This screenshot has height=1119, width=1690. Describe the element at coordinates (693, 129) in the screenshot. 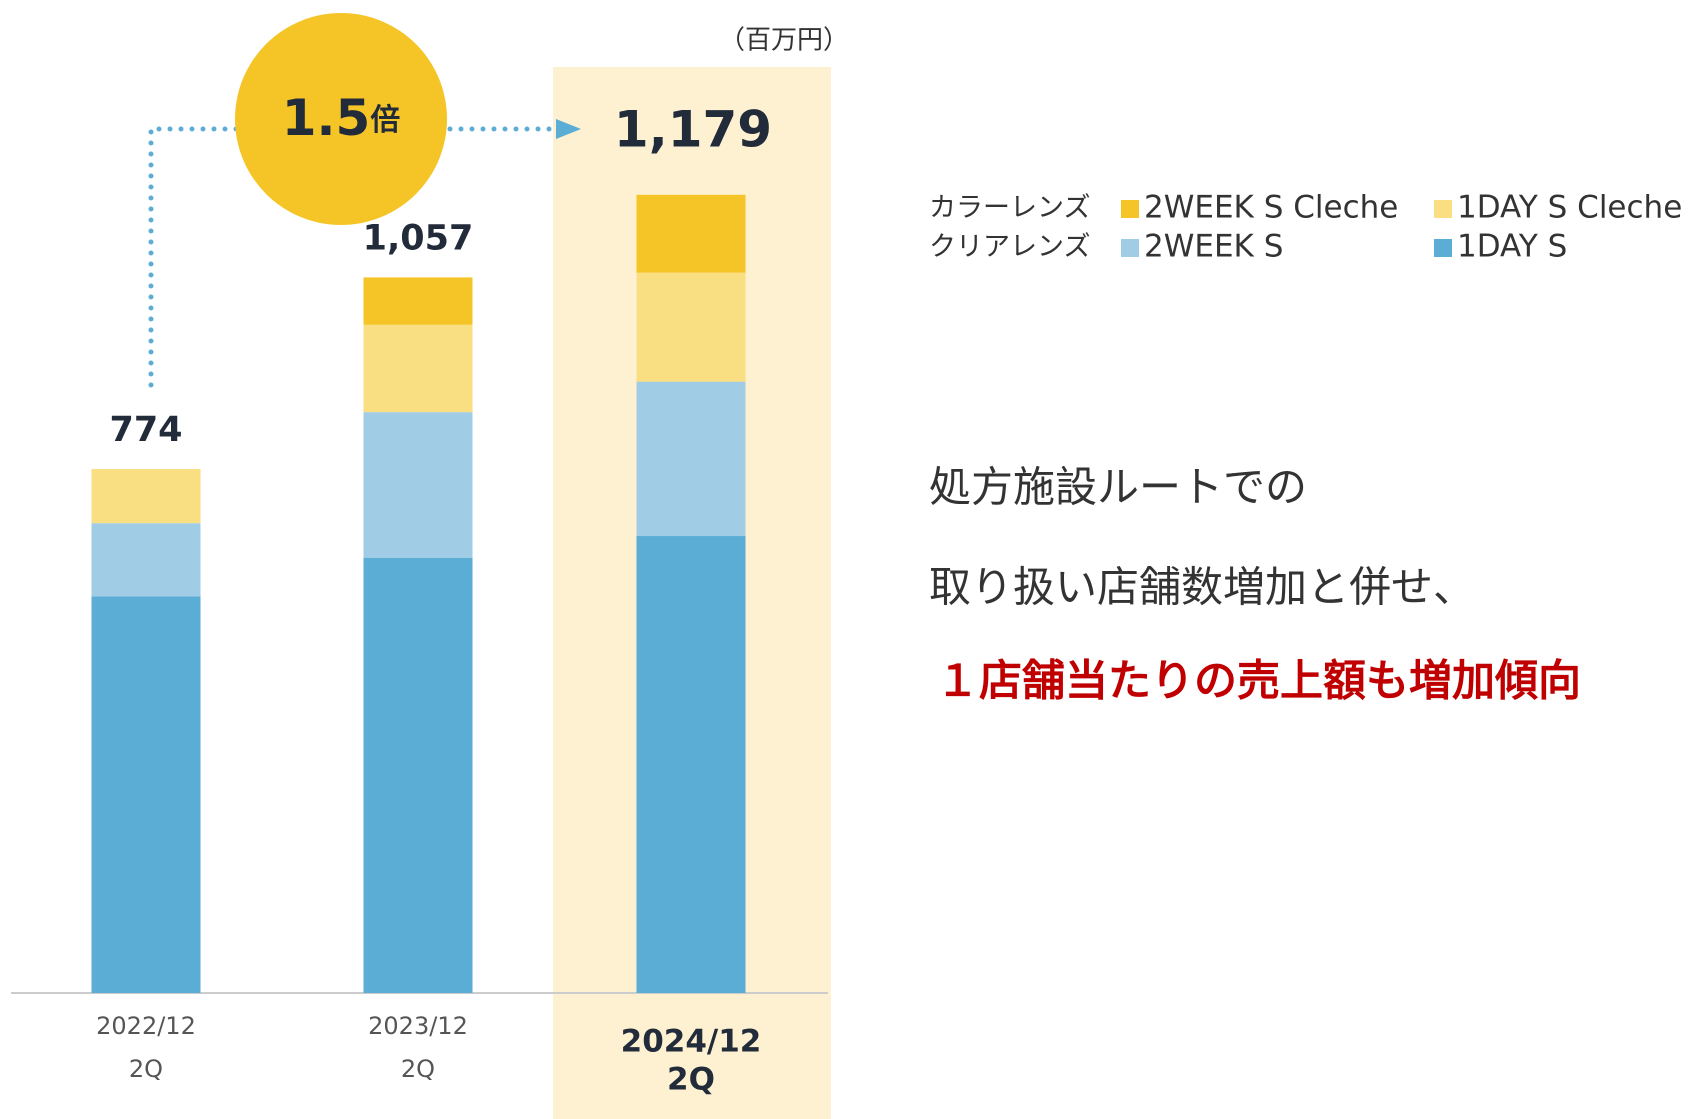

I see `total-label: 1,179` at that location.